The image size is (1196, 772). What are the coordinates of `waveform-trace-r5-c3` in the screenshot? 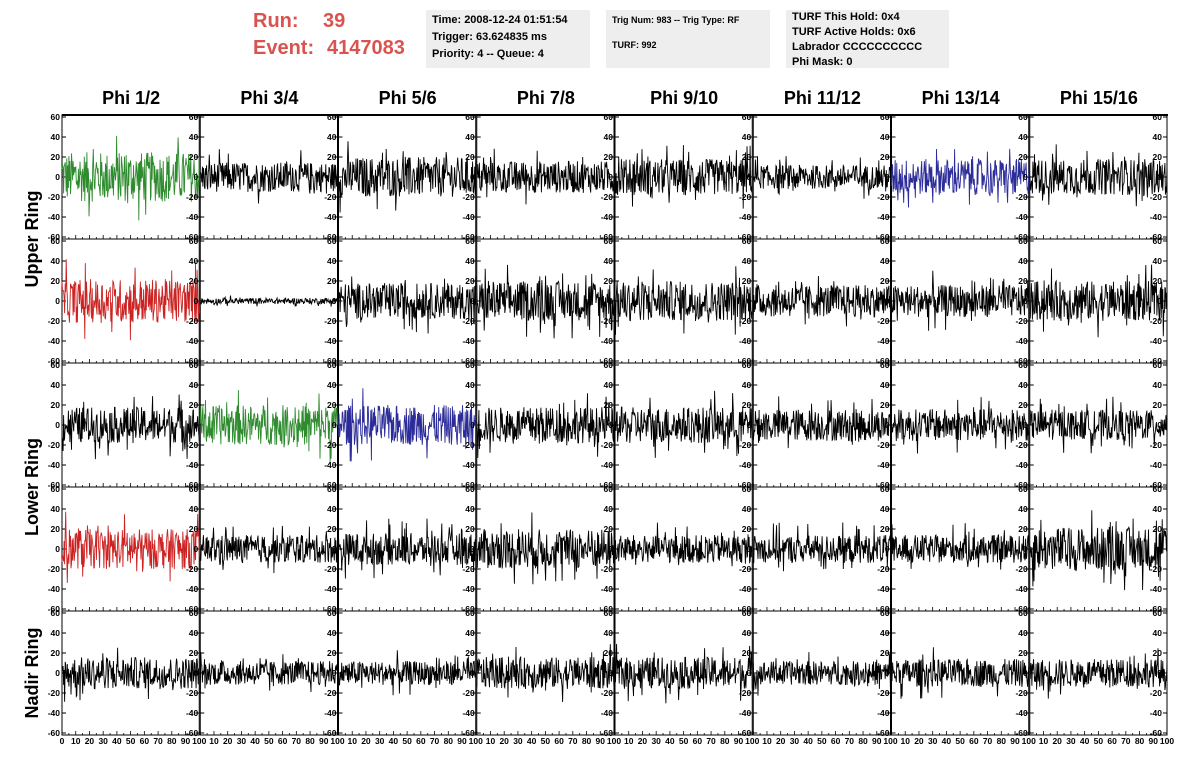 It's located at (407, 673).